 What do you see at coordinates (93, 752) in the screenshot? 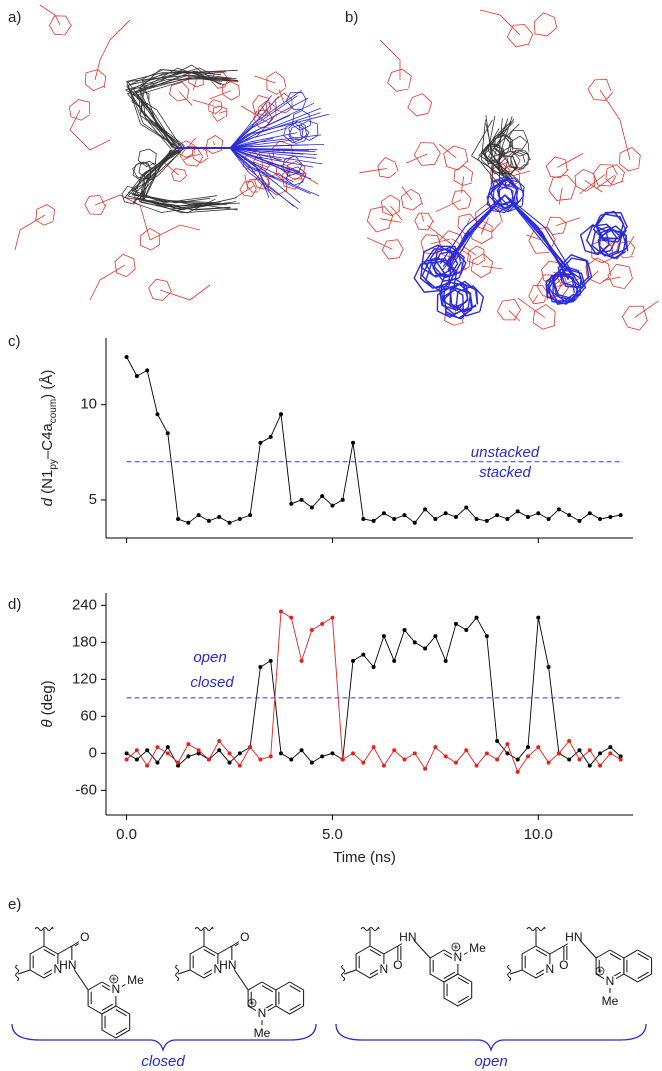
I see `y-tick-label: 0` at bounding box center [93, 752].